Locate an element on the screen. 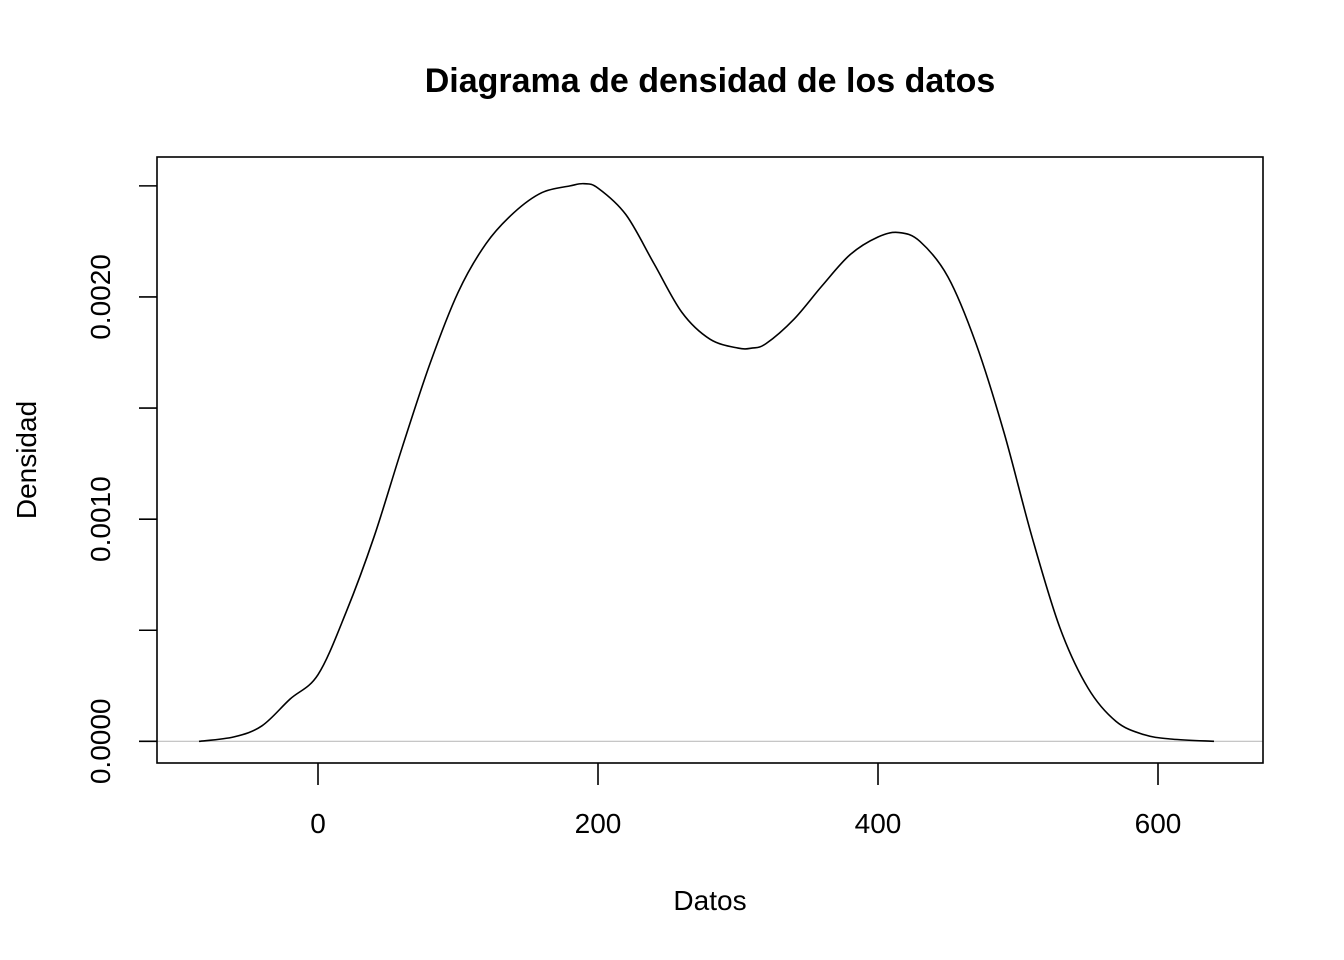  y-axis: 0.0000 0.0010 0.0020 is located at coordinates (121, 485).